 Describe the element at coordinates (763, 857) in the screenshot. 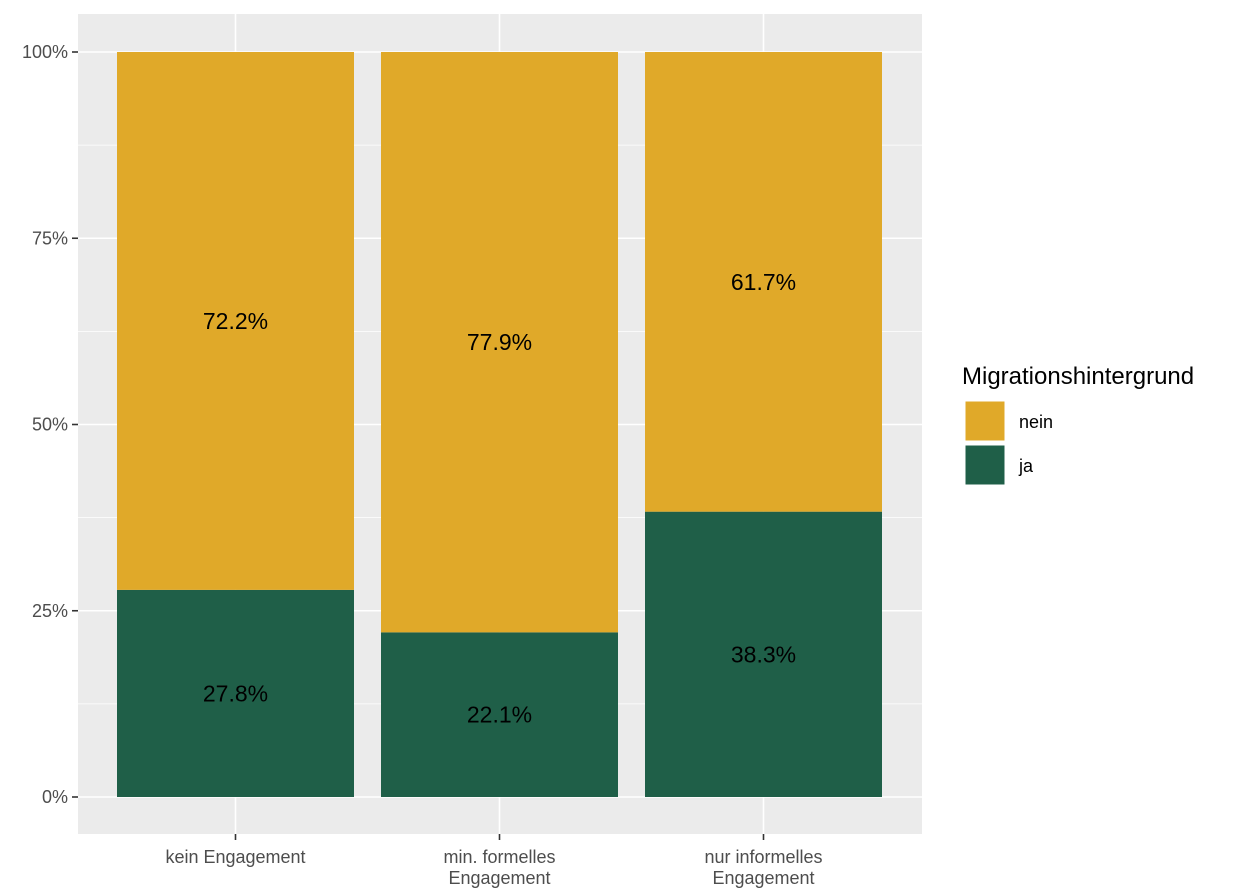

I see `x-tick-label-line: nur informelles` at that location.